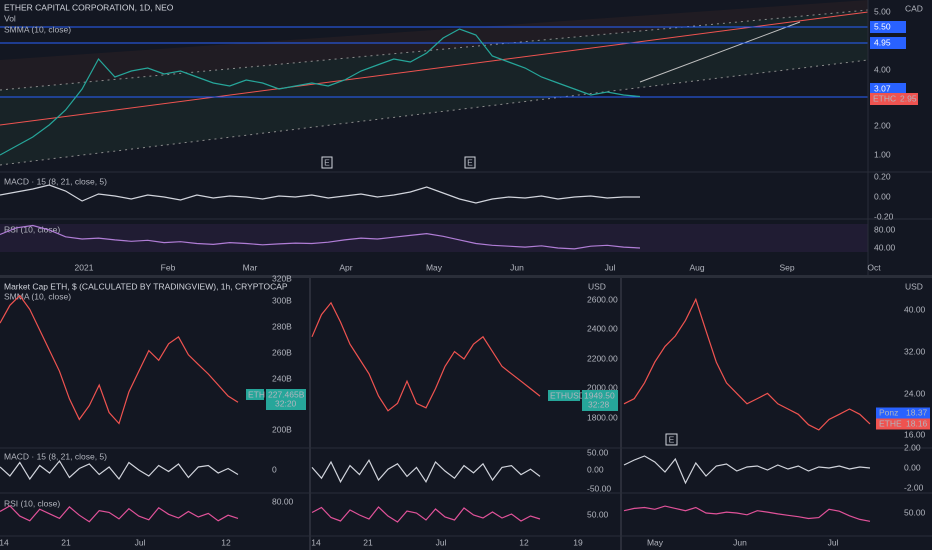 This screenshot has width=932, height=550. What do you see at coordinates (602, 328) in the screenshot?
I see `y-tick-label: 2400.00` at bounding box center [602, 328].